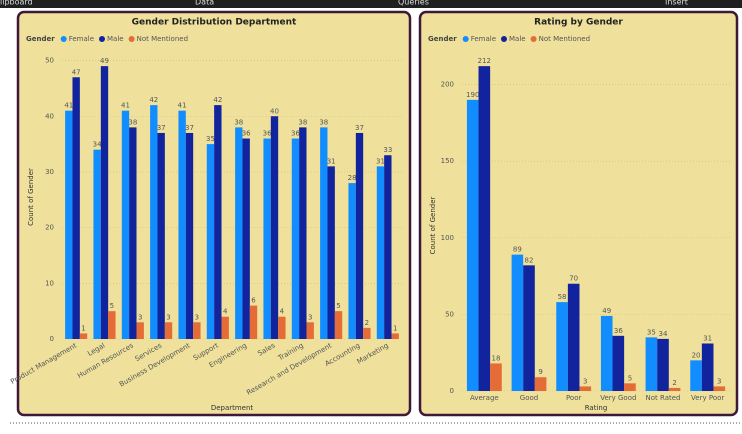 This screenshot has width=742, height=434. Describe the element at coordinates (517, 250) in the screenshot. I see `data-label: 89` at that location.